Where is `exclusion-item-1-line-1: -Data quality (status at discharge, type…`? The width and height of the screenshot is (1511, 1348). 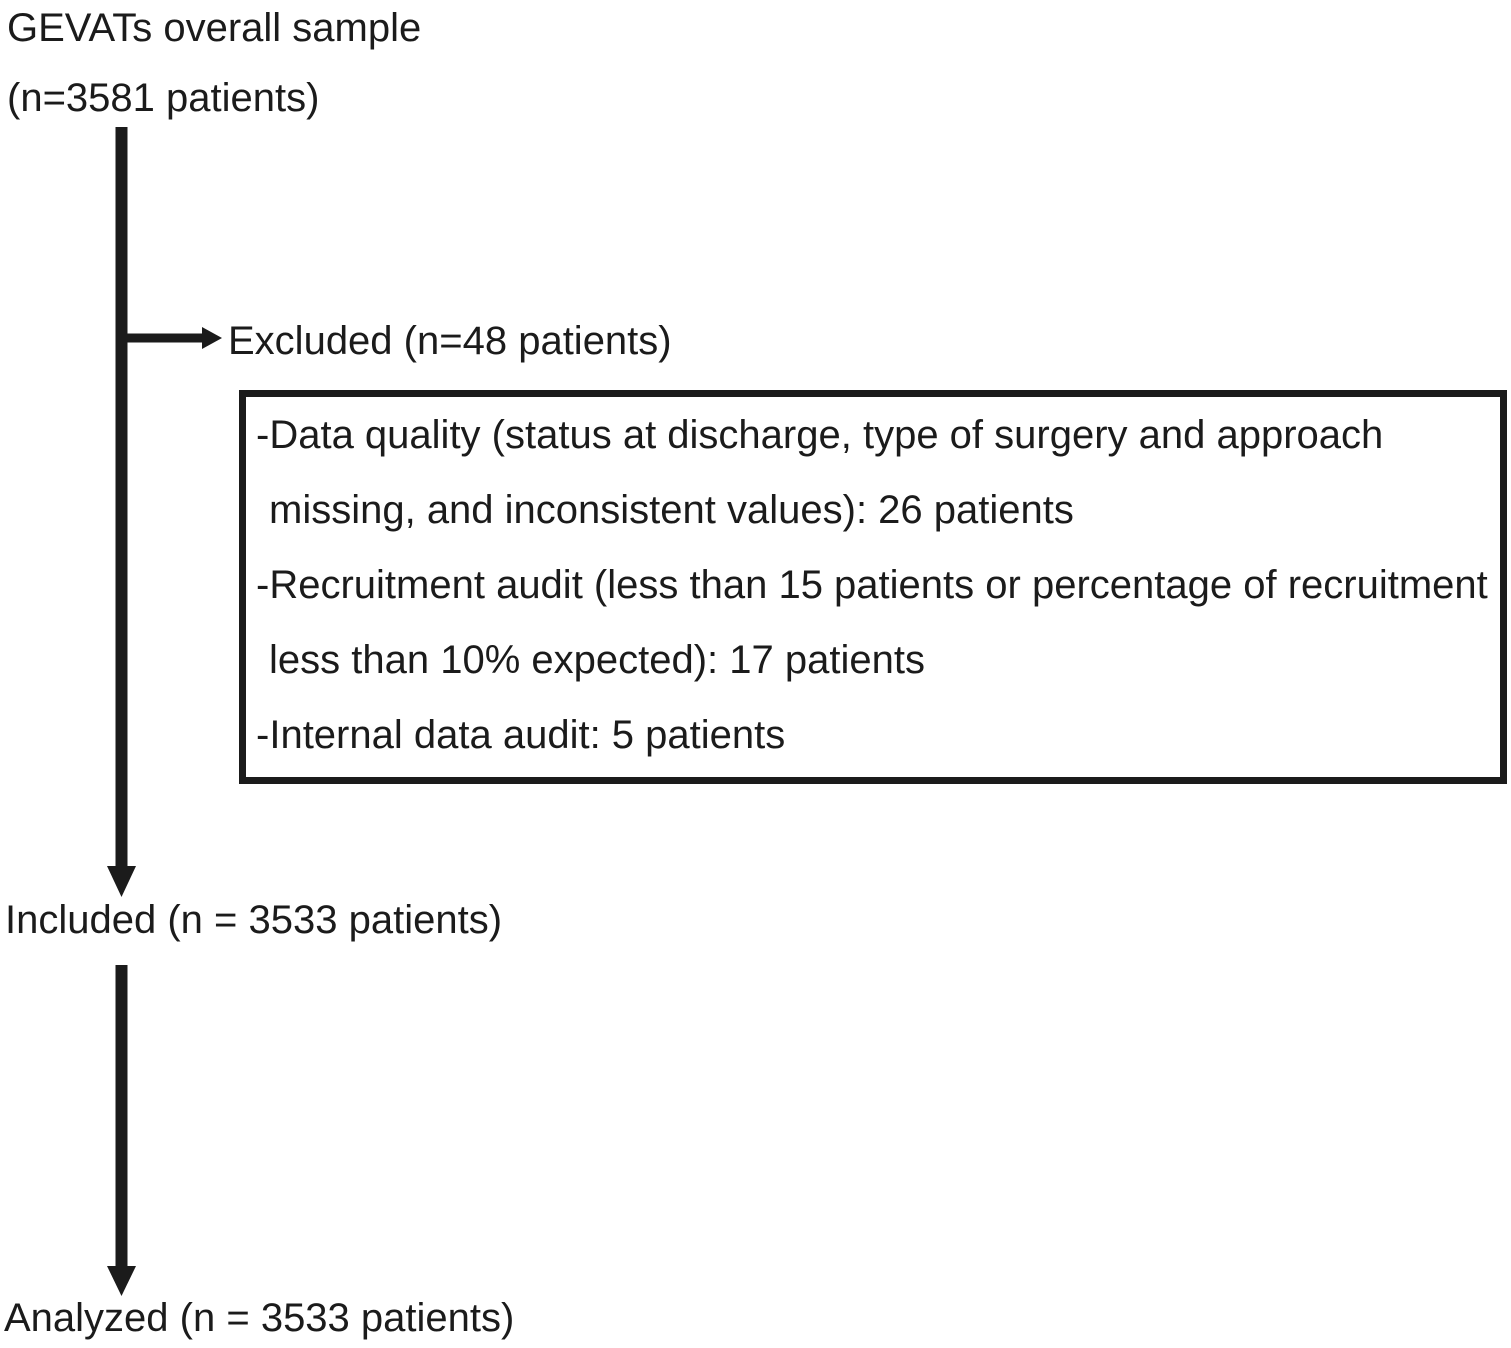
exclusion-item-1-line-1: -Data quality (status at discharge, type… is located at coordinates (878, 435).